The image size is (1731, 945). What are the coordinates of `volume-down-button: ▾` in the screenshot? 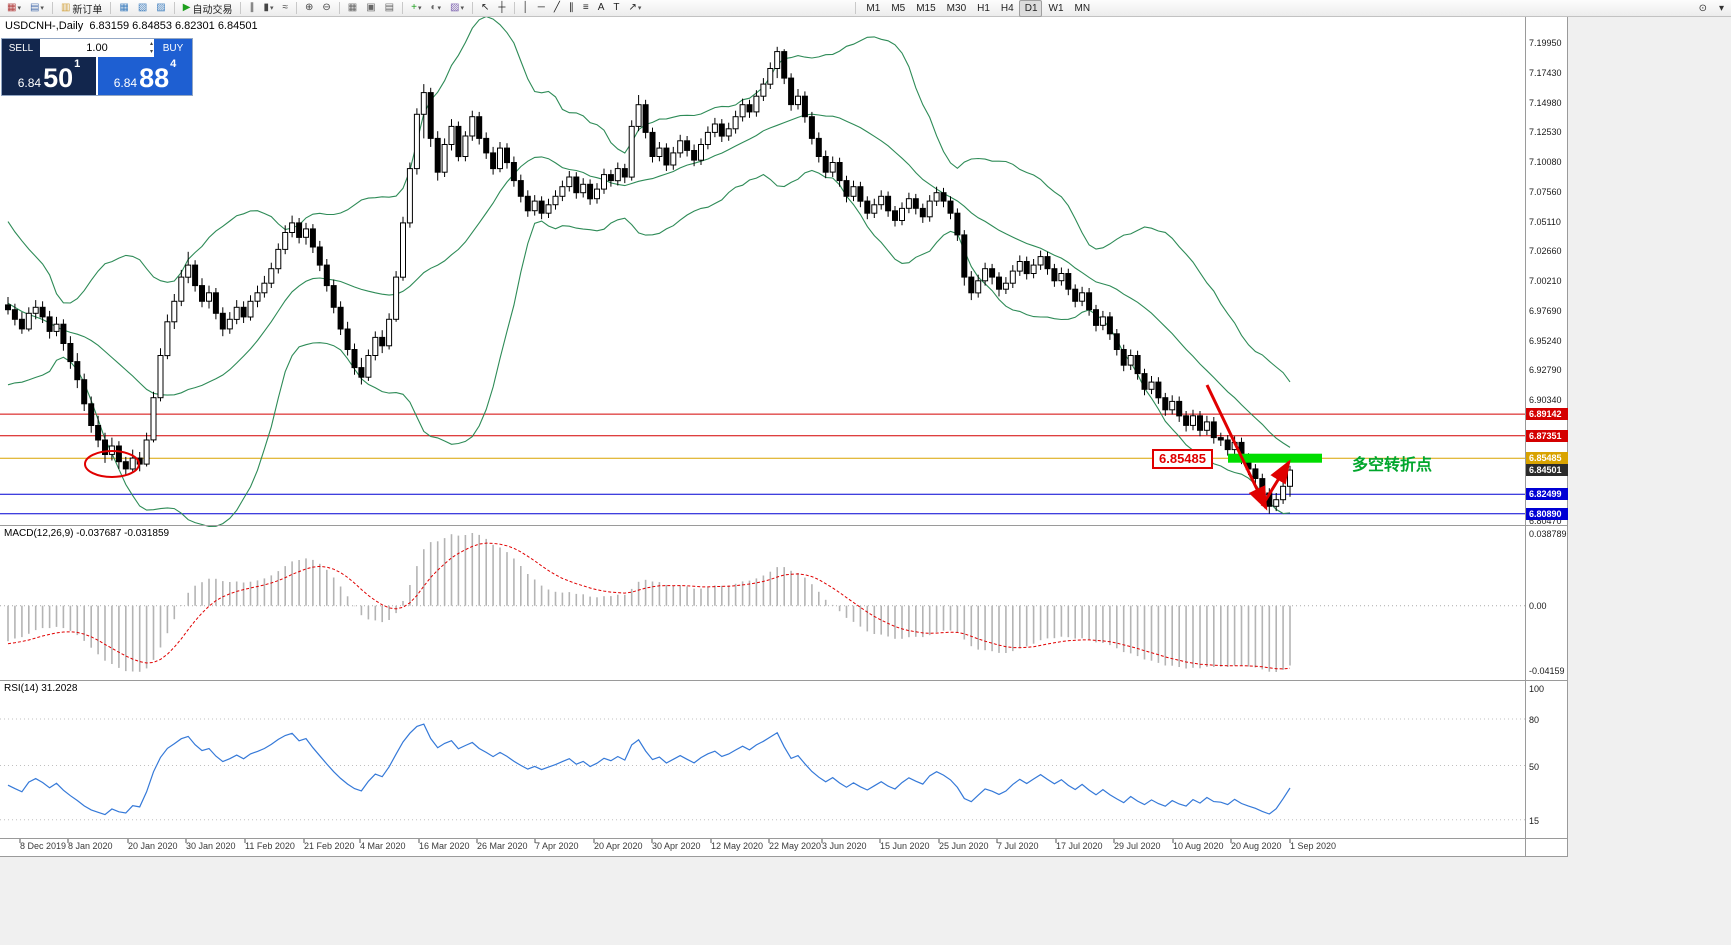 It's located at (151, 52).